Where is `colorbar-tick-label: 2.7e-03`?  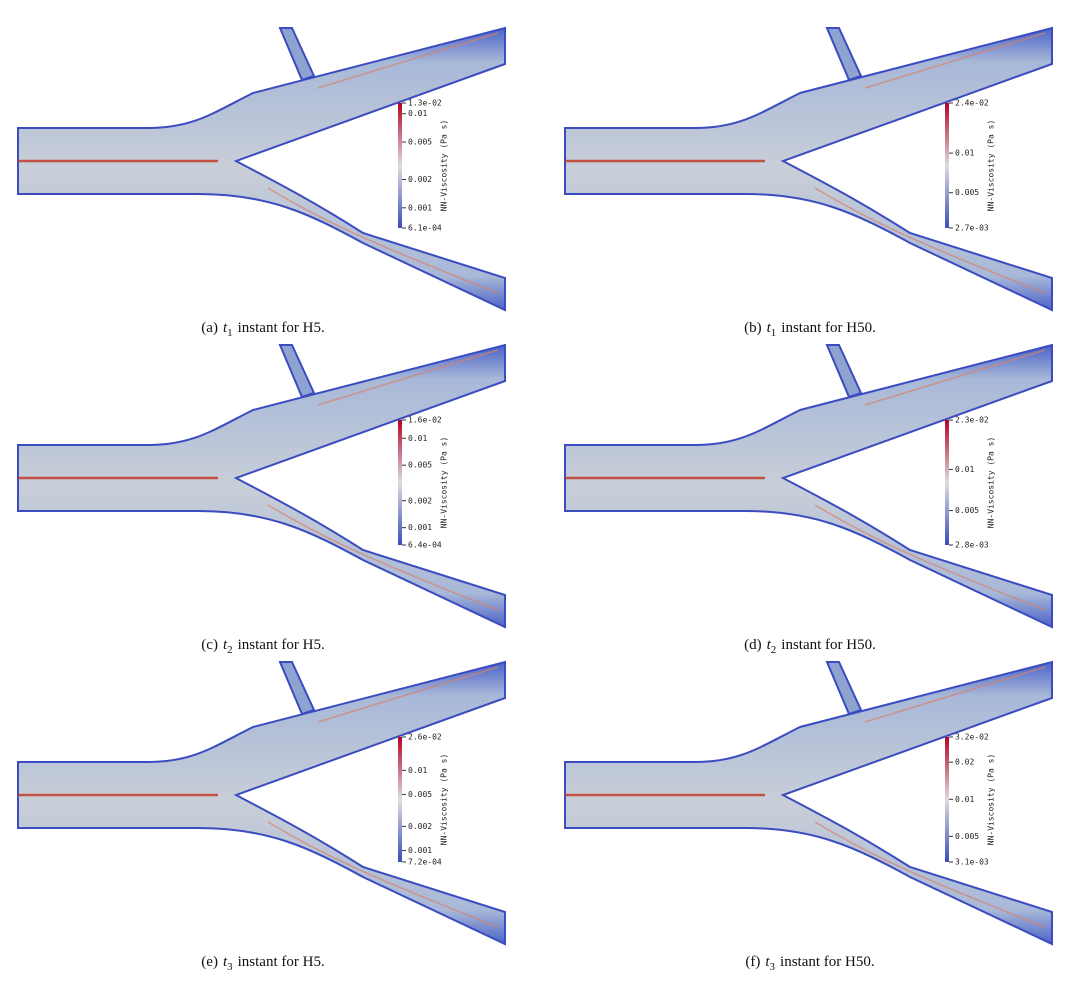 colorbar-tick-label: 2.7e-03 is located at coordinates (972, 228).